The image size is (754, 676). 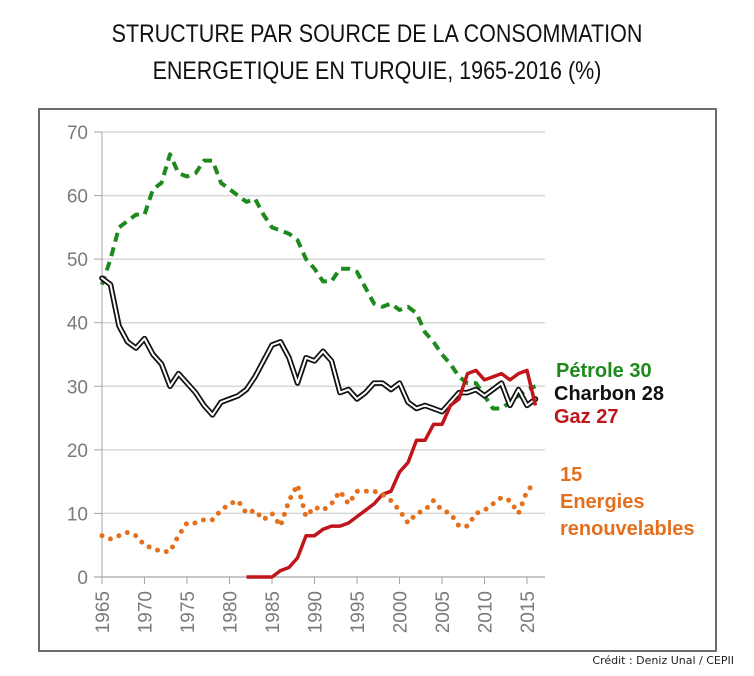 What do you see at coordinates (77, 514) in the screenshot?
I see `y-tick-label: 10` at bounding box center [77, 514].